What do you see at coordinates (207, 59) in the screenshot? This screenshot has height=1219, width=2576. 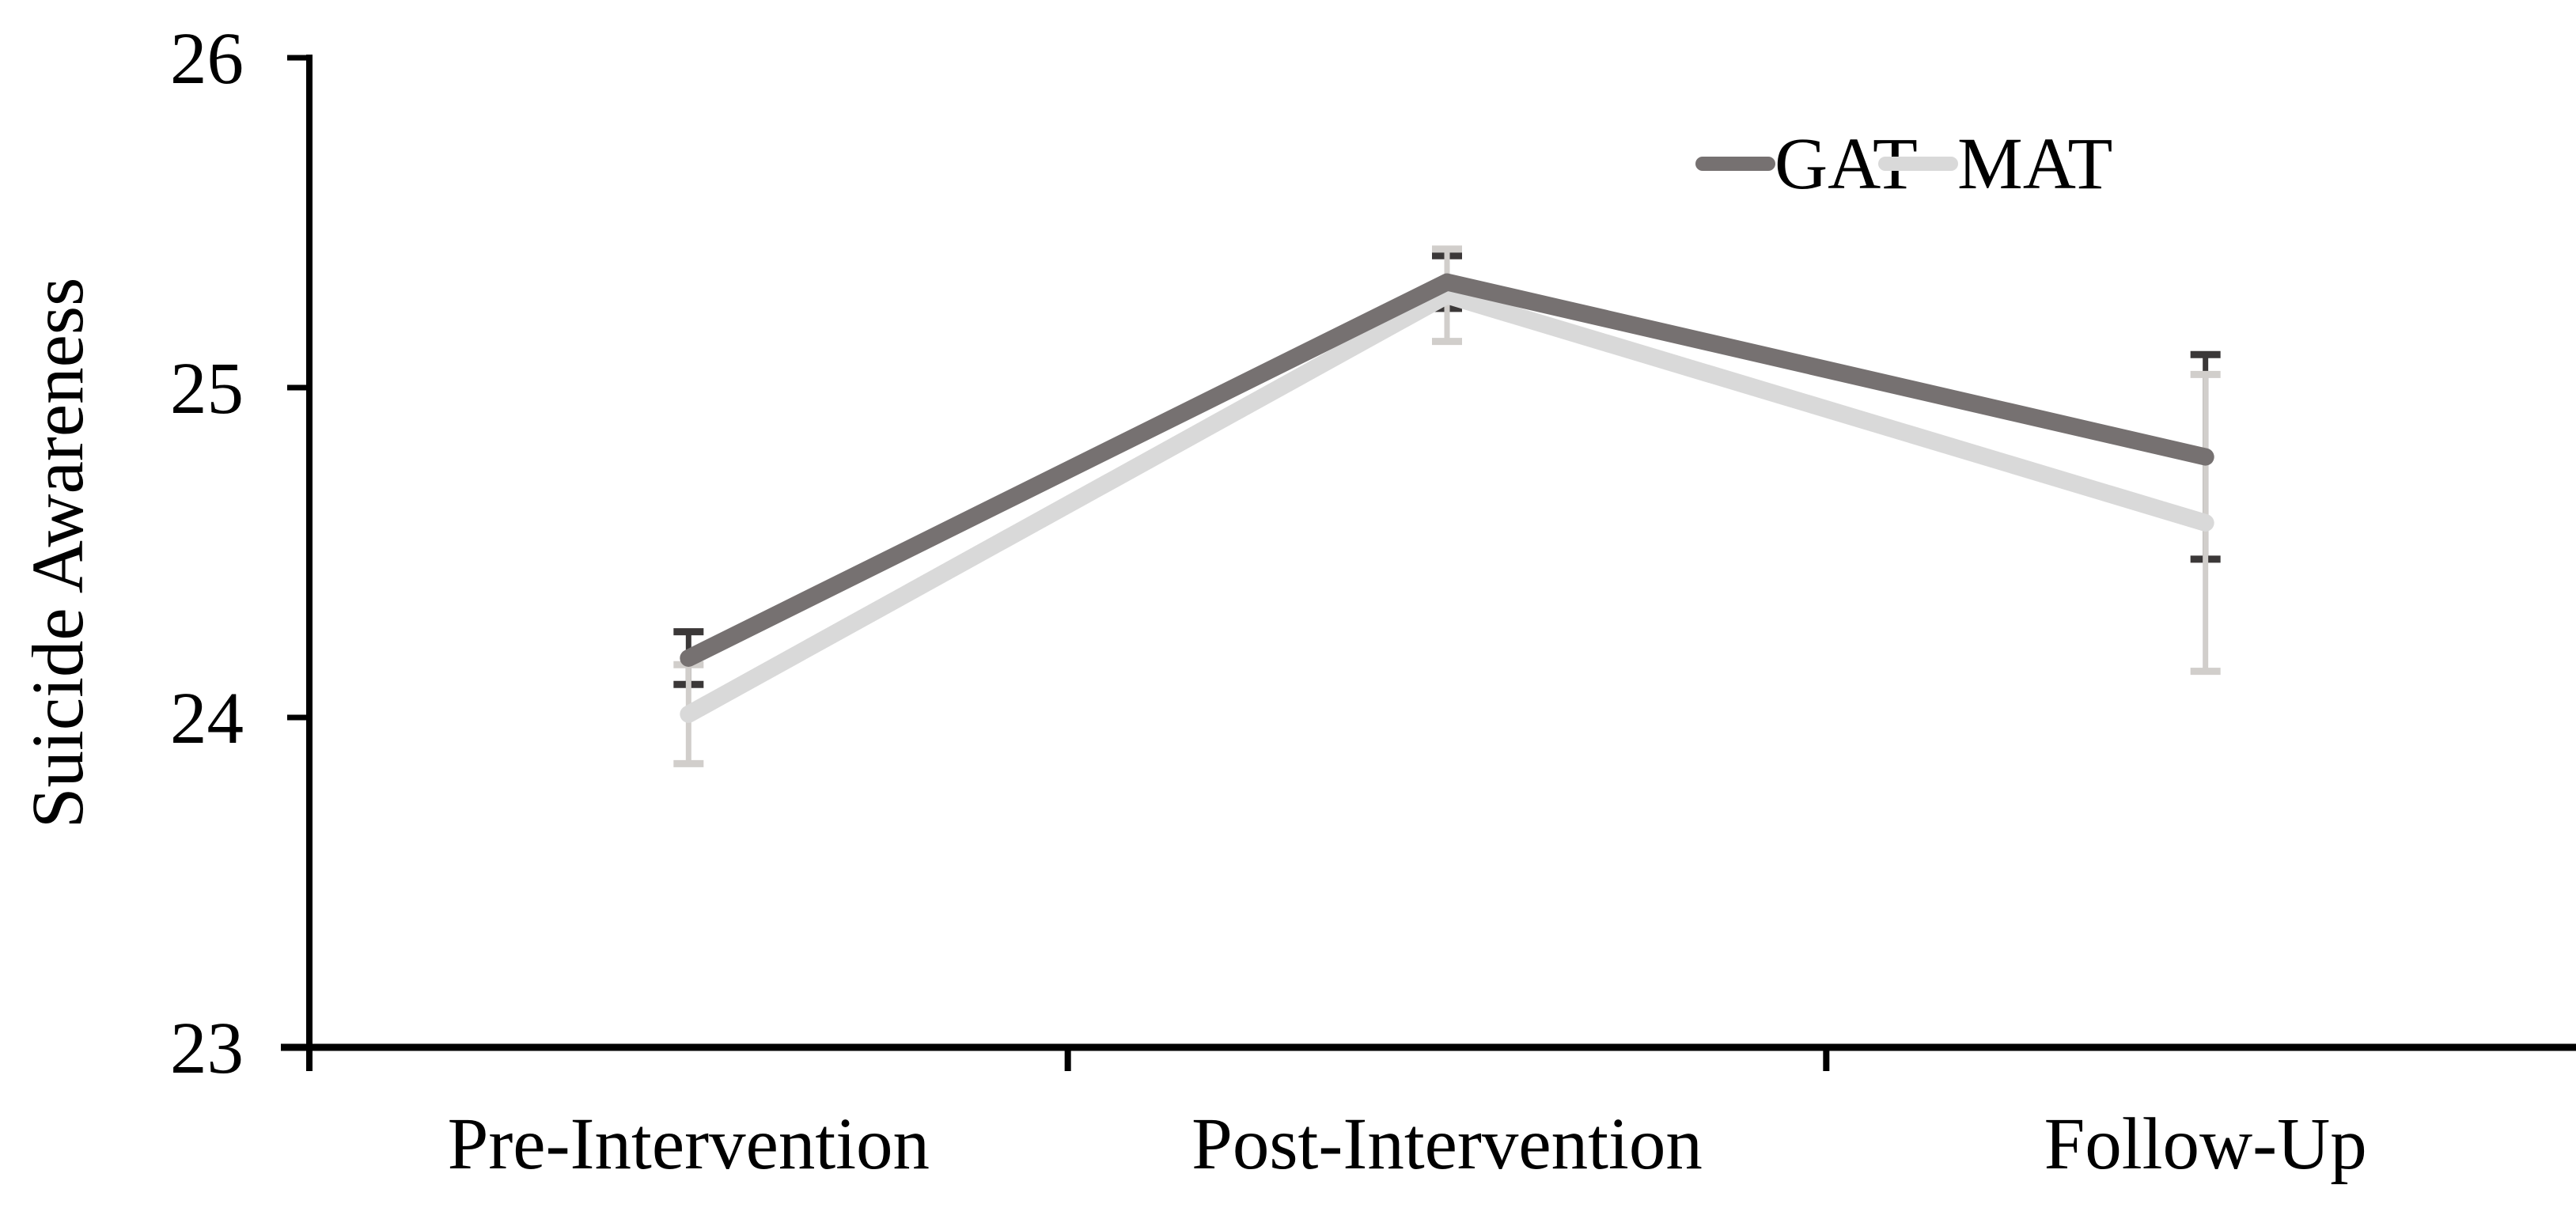 I see `y-tick-label: 26` at bounding box center [207, 59].